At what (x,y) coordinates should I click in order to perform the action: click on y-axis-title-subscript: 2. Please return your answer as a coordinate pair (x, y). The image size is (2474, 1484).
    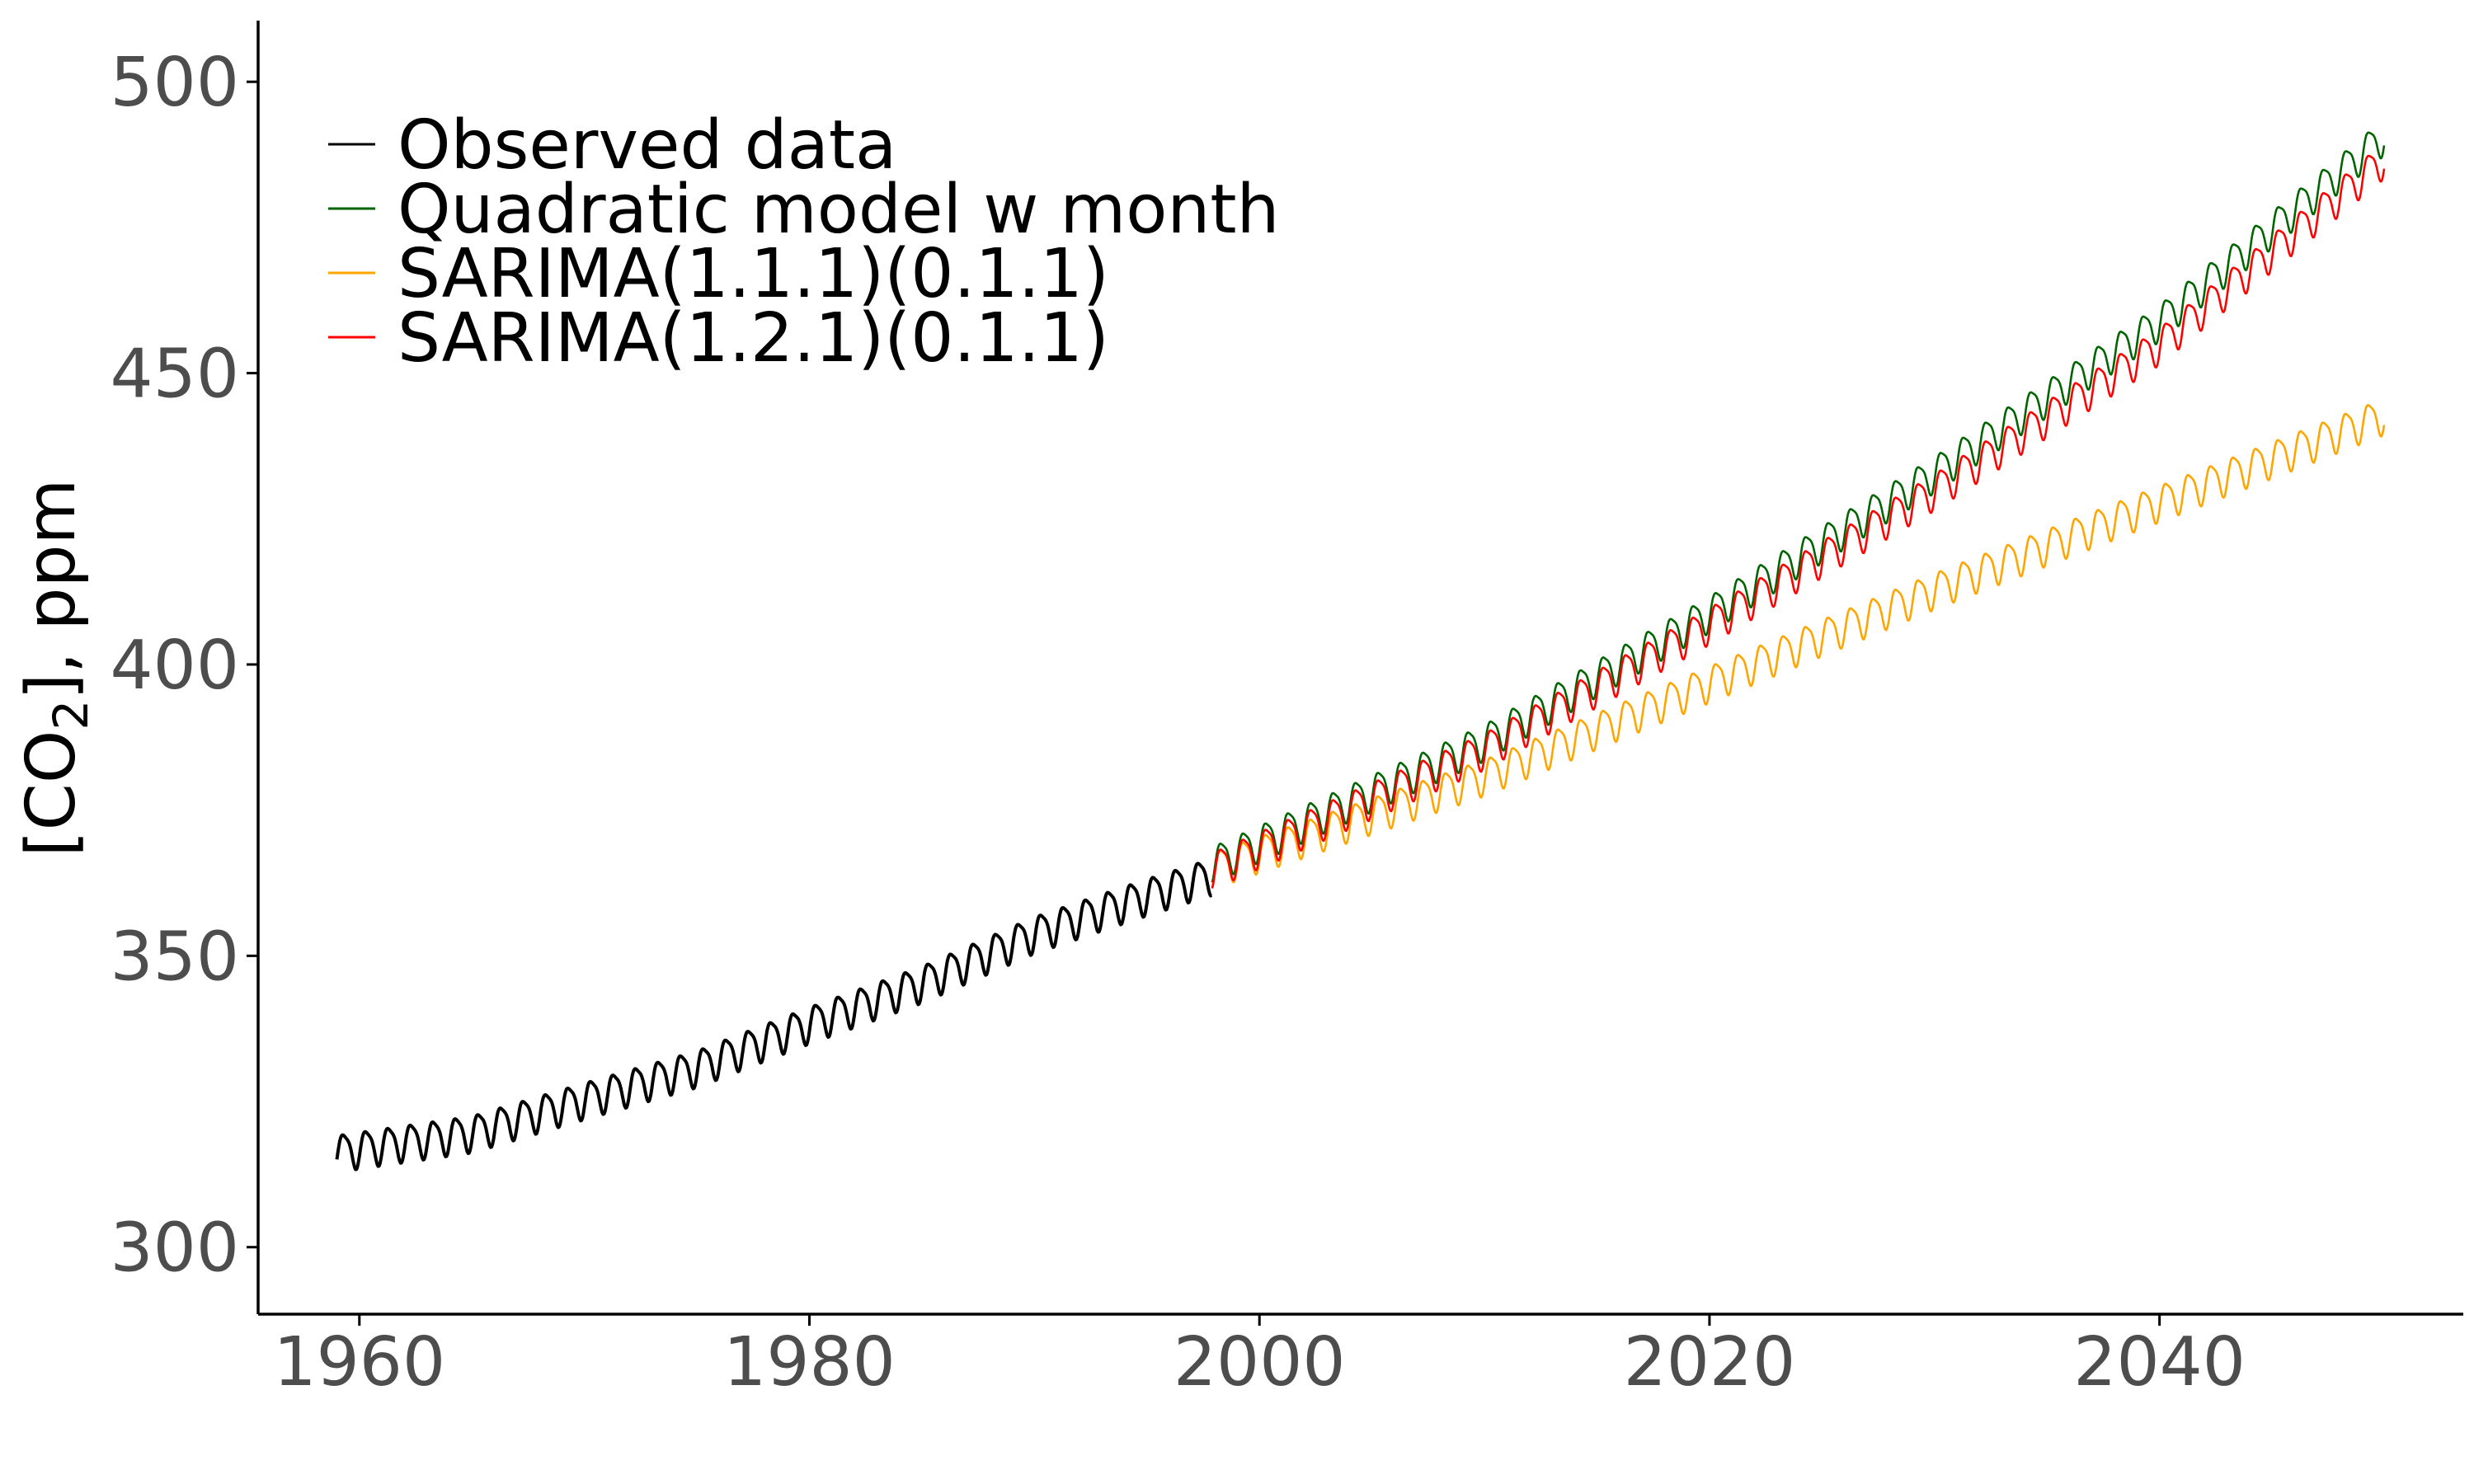
    Looking at the image, I should click on (71, 715).